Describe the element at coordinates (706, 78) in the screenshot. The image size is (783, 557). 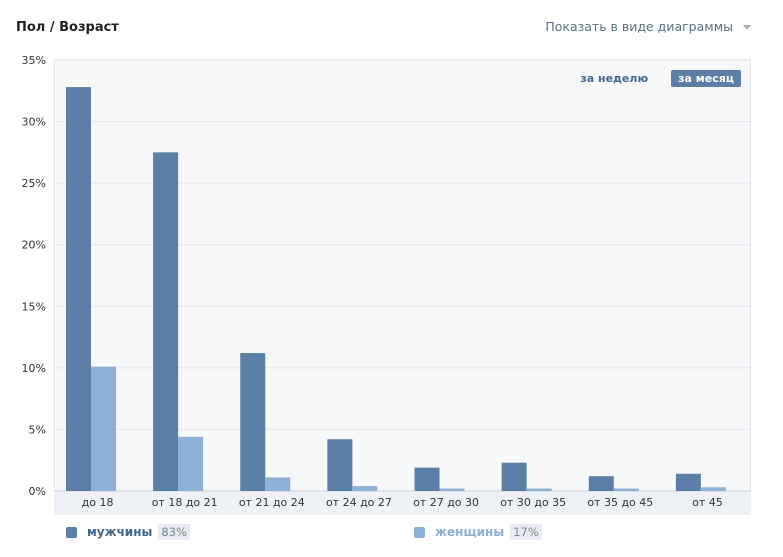
I see `period-month-button: за месяц` at that location.